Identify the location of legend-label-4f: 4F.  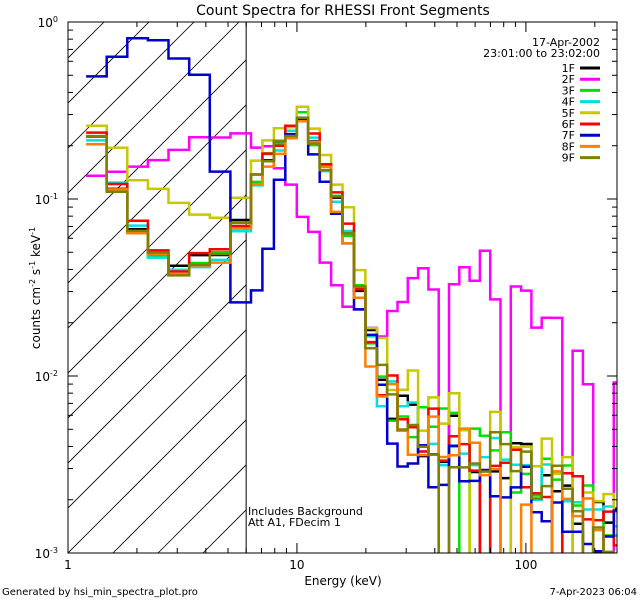
(568, 102).